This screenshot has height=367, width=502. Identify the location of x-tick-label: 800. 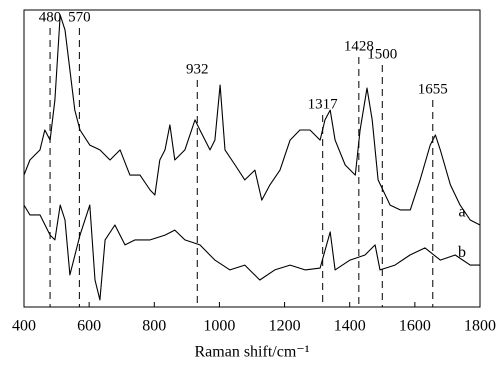
(154, 326).